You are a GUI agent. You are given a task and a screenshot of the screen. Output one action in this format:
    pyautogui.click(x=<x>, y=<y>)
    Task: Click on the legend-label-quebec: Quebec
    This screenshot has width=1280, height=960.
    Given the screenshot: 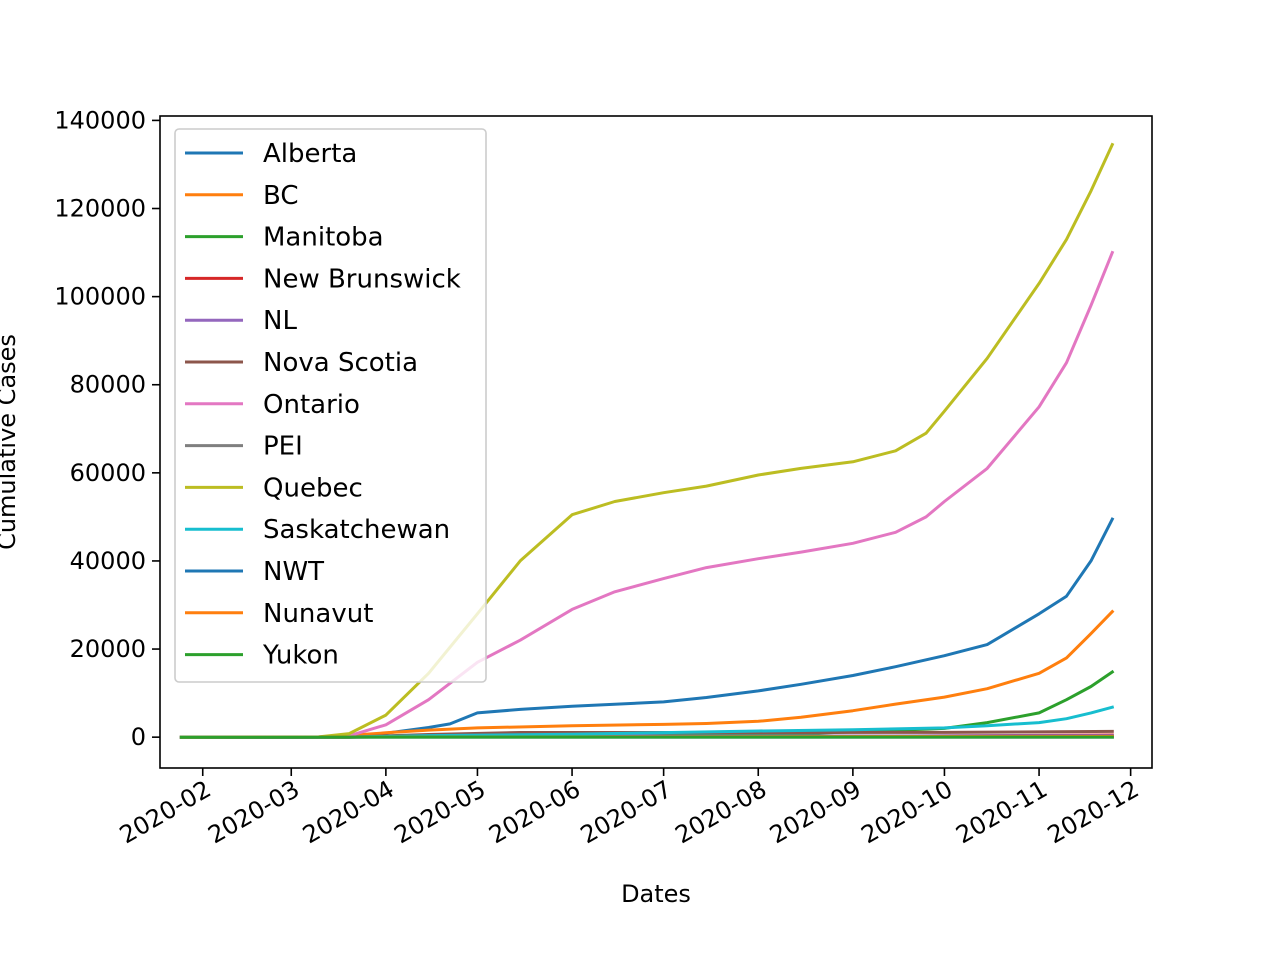 What is the action you would take?
    pyautogui.click(x=313, y=488)
    